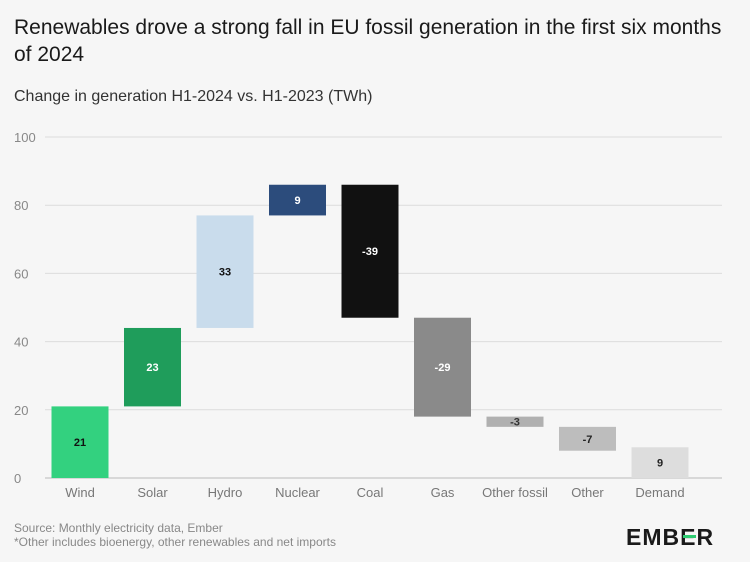  I want to click on y-tick-label: 100, so click(25, 137).